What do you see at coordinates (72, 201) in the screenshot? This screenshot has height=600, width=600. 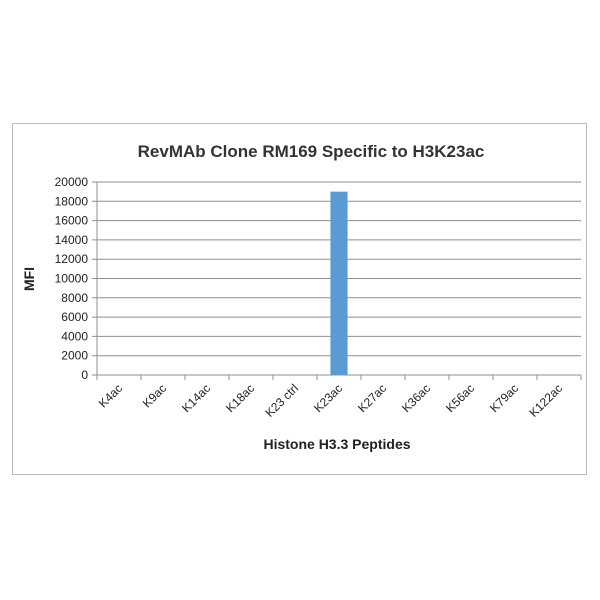 I see `y-tick-label: 18000` at bounding box center [72, 201].